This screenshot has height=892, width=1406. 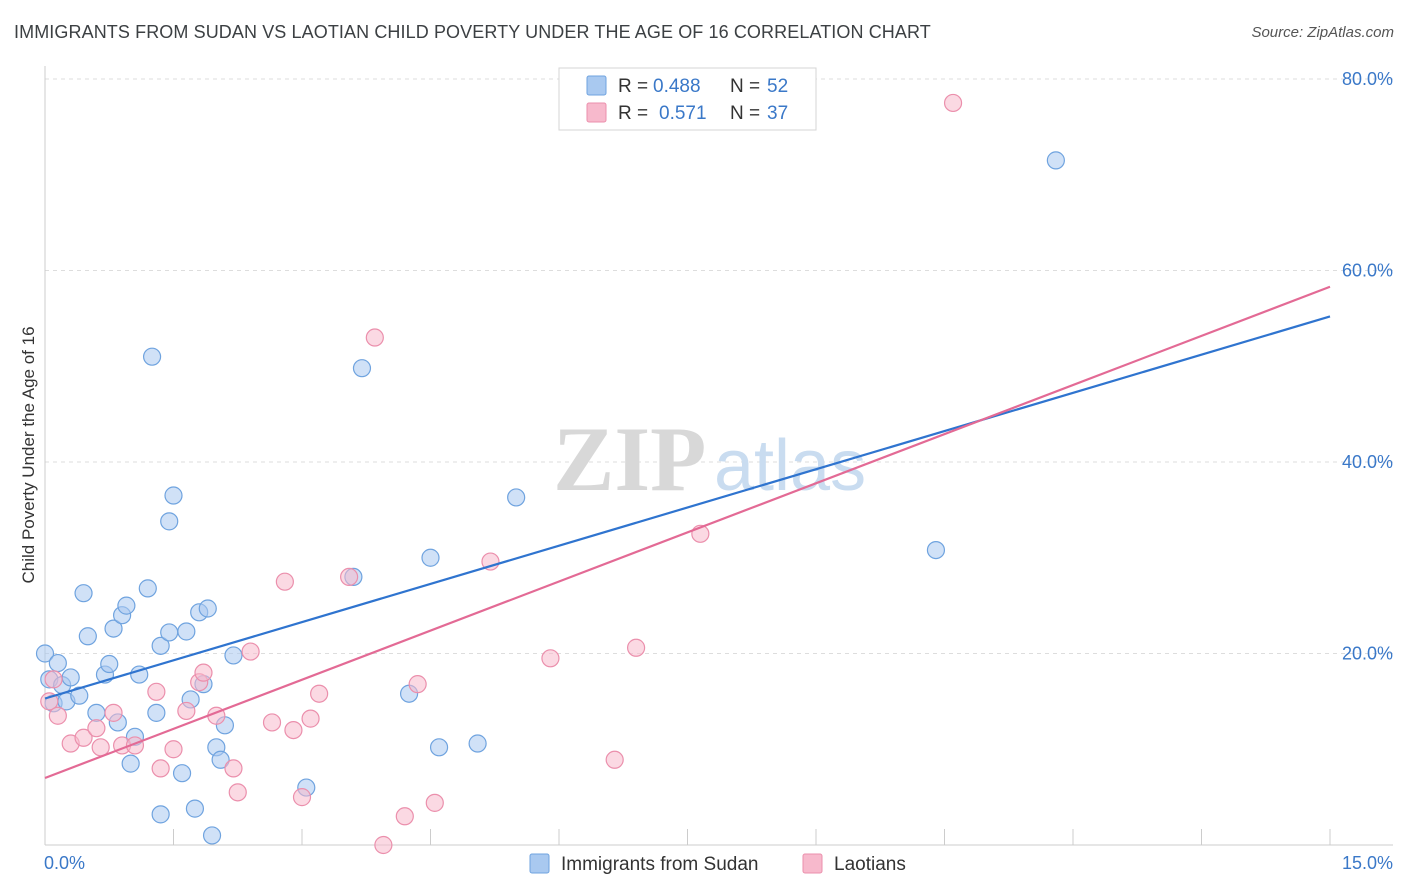 I want to click on bottom-legend-laotians: Laotians, so click(x=870, y=864).